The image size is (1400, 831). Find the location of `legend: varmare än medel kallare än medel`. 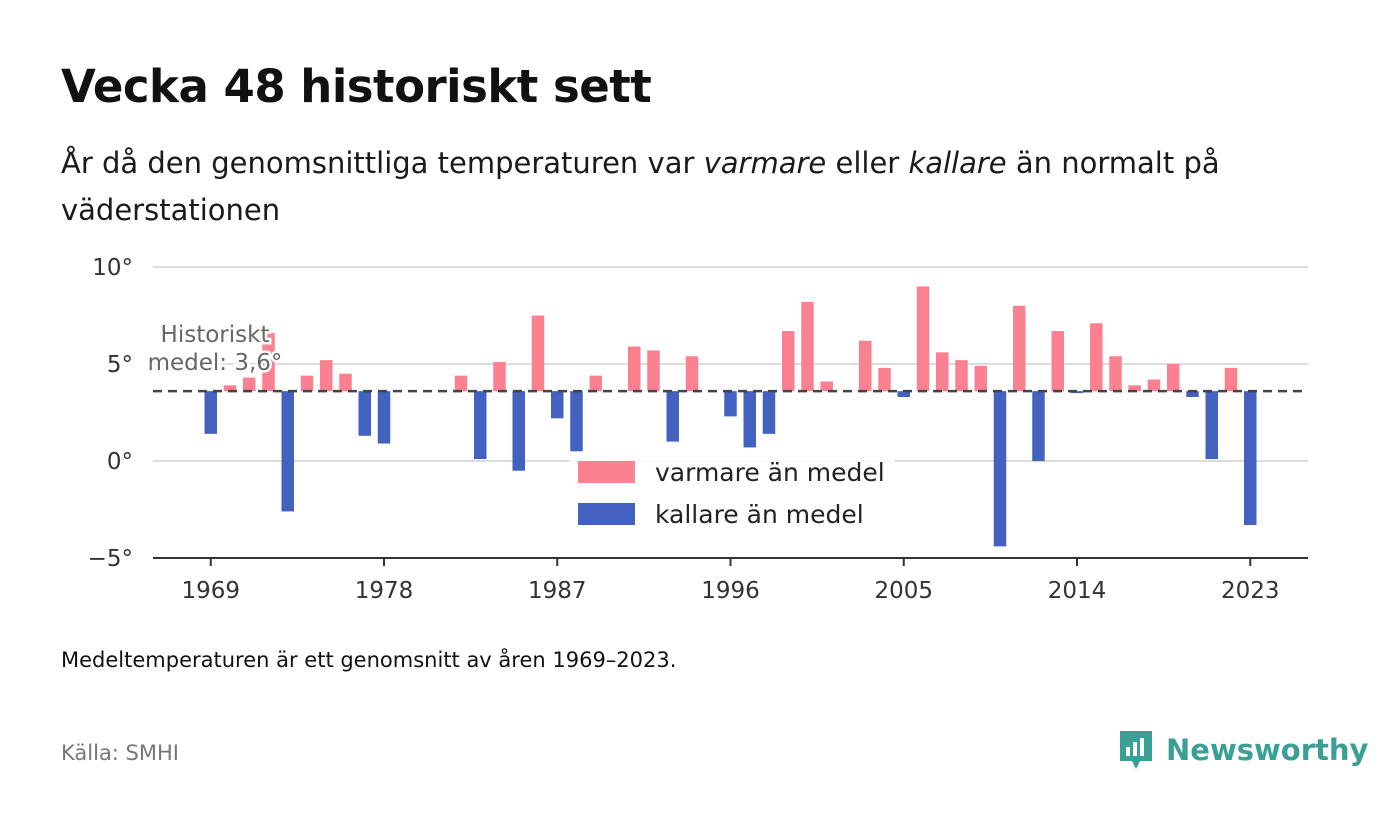

legend: varmare än medel kallare än medel is located at coordinates (732, 497).